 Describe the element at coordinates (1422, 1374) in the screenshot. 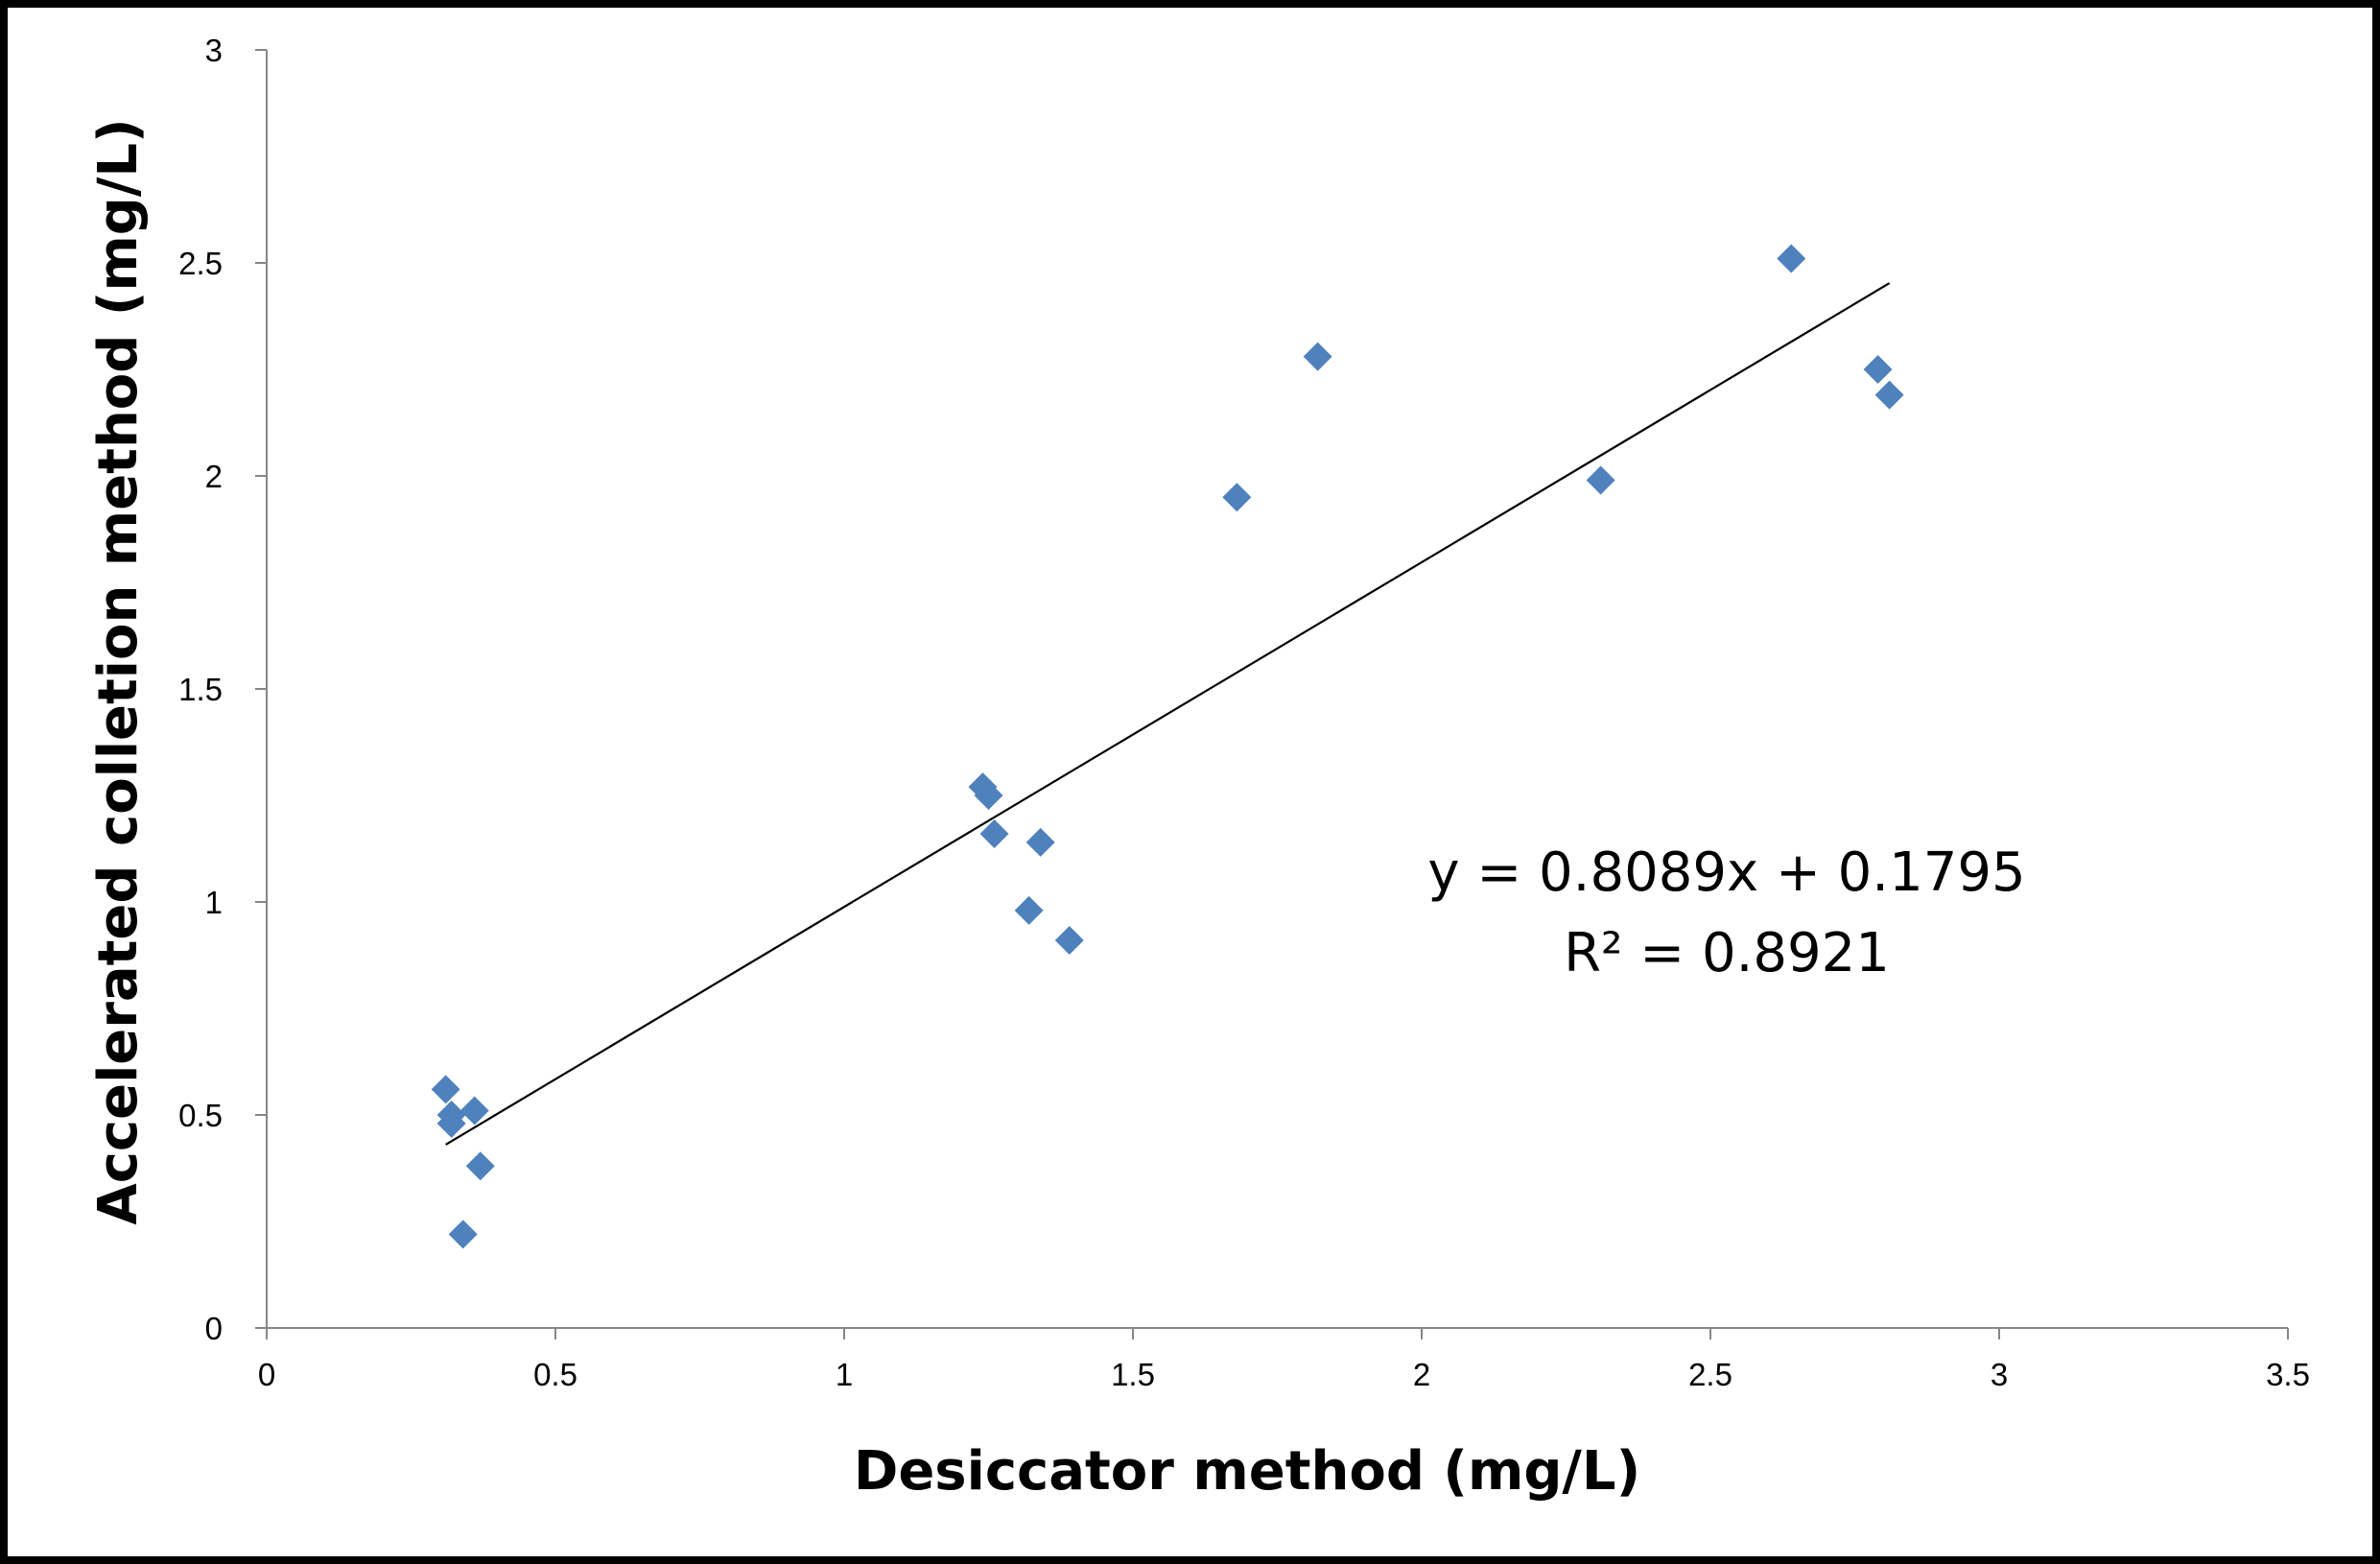

I see `x-tick-label: 2` at that location.